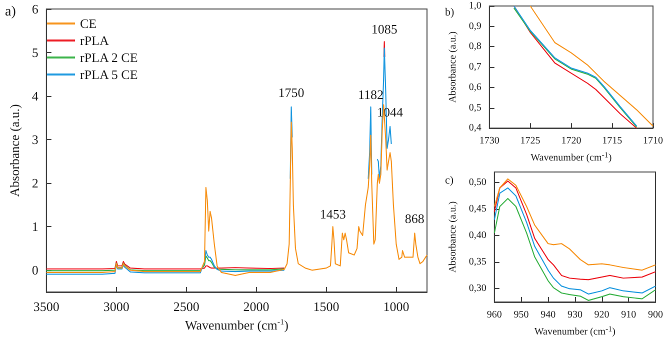 This screenshot has height=342, width=666. What do you see at coordinates (116, 306) in the screenshot?
I see `x-tick-label: 3000` at bounding box center [116, 306].